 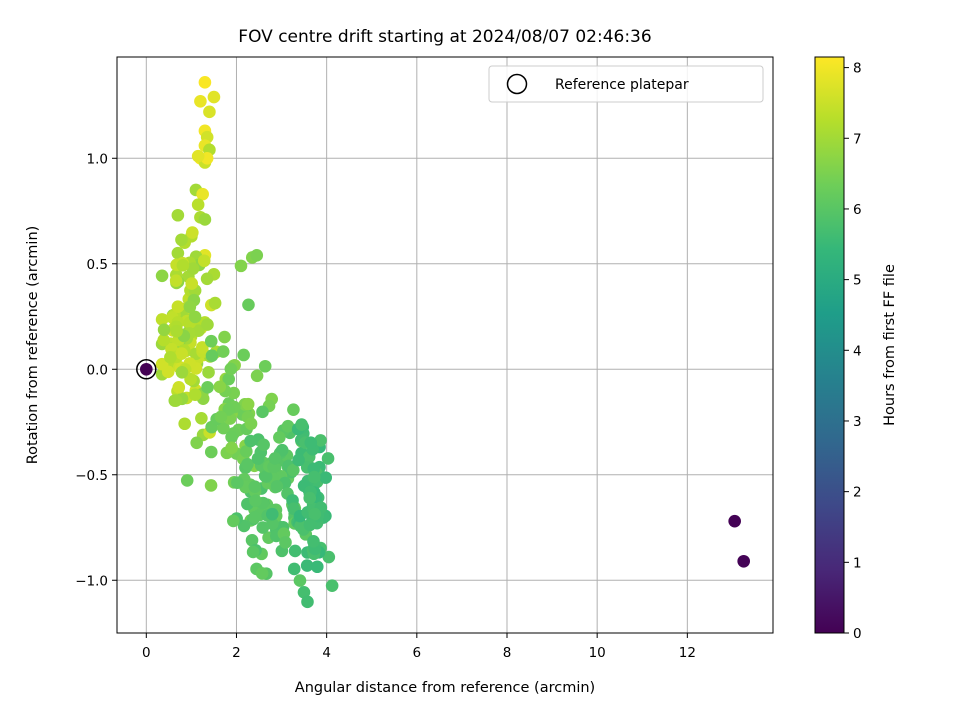 I want to click on x-tick-label: 0, so click(x=146, y=653).